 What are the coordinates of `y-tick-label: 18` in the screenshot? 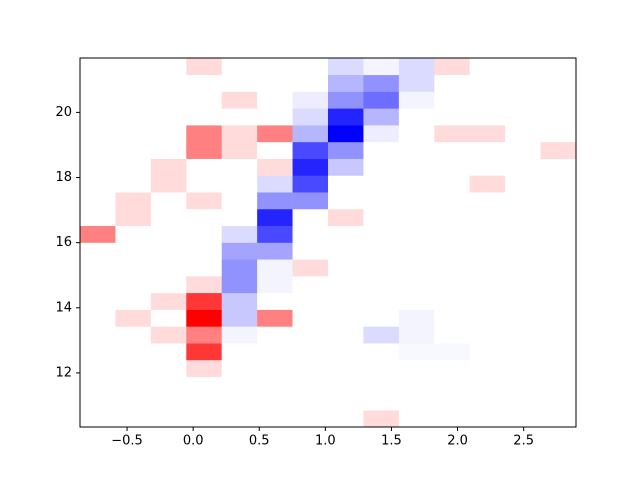 It's located at (63, 177).